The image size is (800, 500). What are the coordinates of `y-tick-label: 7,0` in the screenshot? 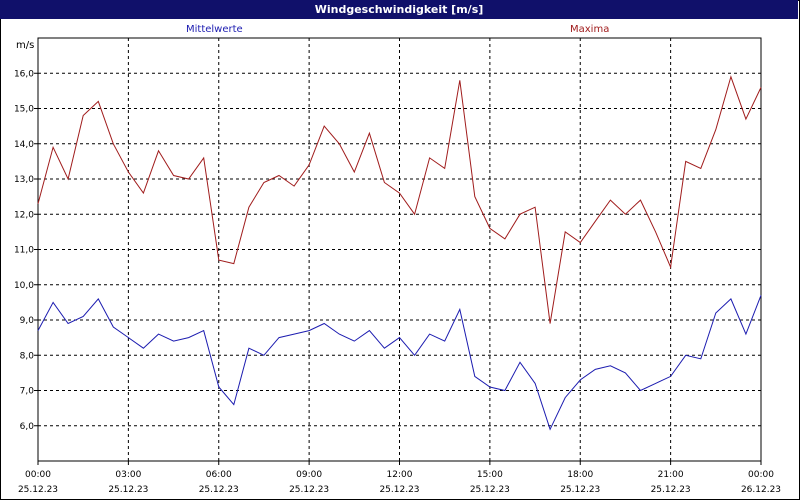 It's located at (27, 392).